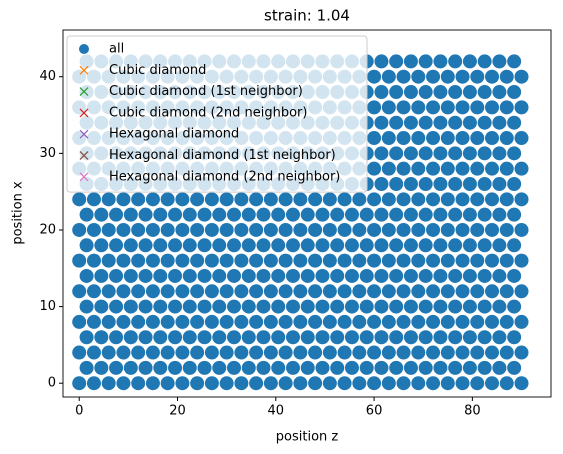  I want to click on legend-label: Cubic diamond (1st neighbor), so click(206, 91).